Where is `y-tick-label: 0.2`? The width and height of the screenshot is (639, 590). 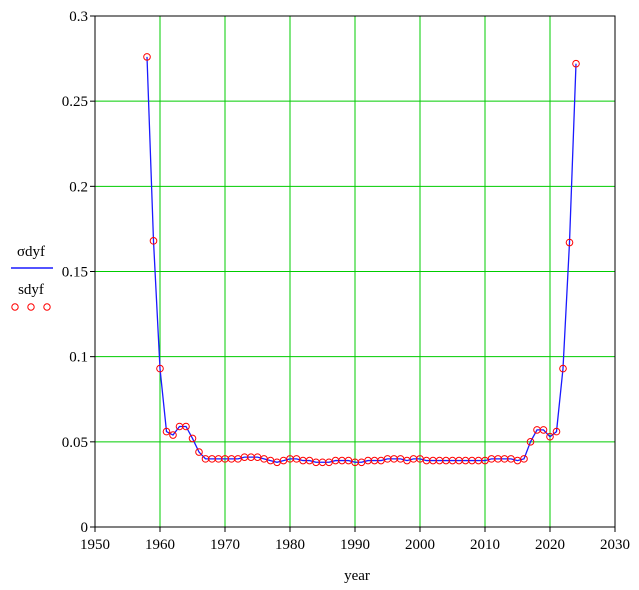 y-tick-label: 0.2 is located at coordinates (78, 187).